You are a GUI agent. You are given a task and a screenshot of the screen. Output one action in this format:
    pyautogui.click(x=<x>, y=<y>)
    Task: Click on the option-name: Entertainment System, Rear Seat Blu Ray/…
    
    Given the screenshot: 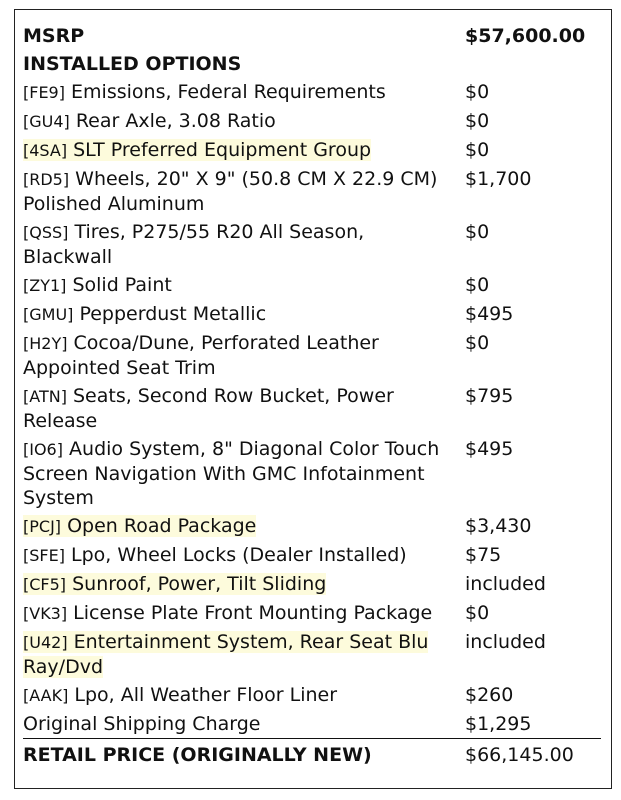 What is the action you would take?
    pyautogui.click(x=226, y=654)
    